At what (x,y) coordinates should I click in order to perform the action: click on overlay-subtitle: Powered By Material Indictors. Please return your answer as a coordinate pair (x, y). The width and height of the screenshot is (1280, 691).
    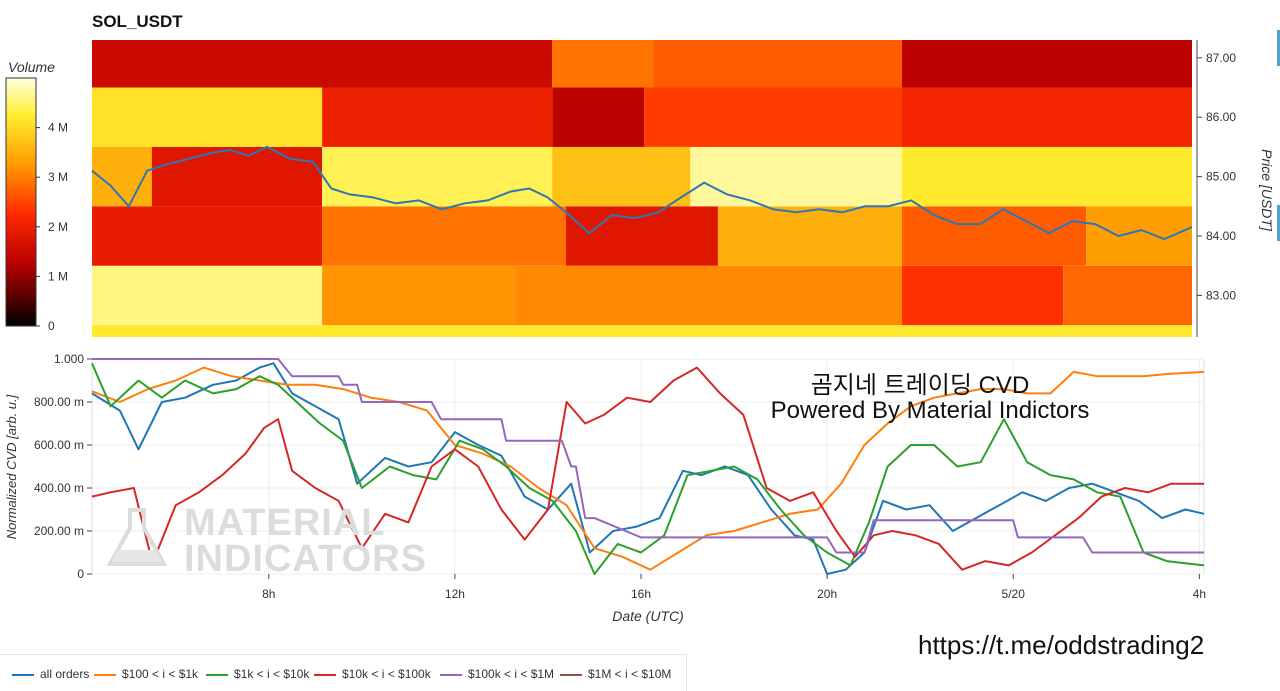
    Looking at the image, I should click on (930, 410).